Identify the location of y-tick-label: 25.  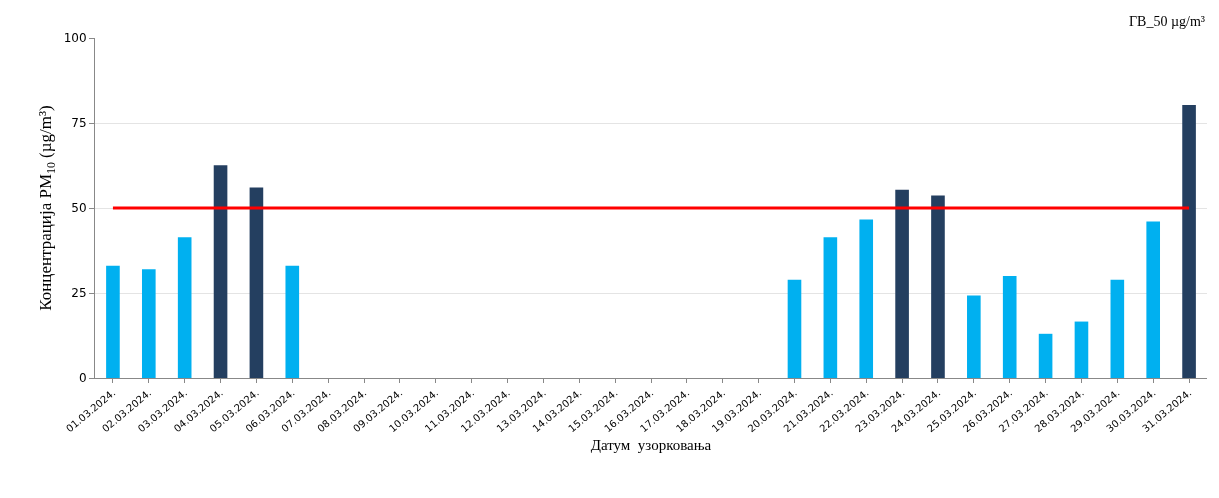
(79, 293).